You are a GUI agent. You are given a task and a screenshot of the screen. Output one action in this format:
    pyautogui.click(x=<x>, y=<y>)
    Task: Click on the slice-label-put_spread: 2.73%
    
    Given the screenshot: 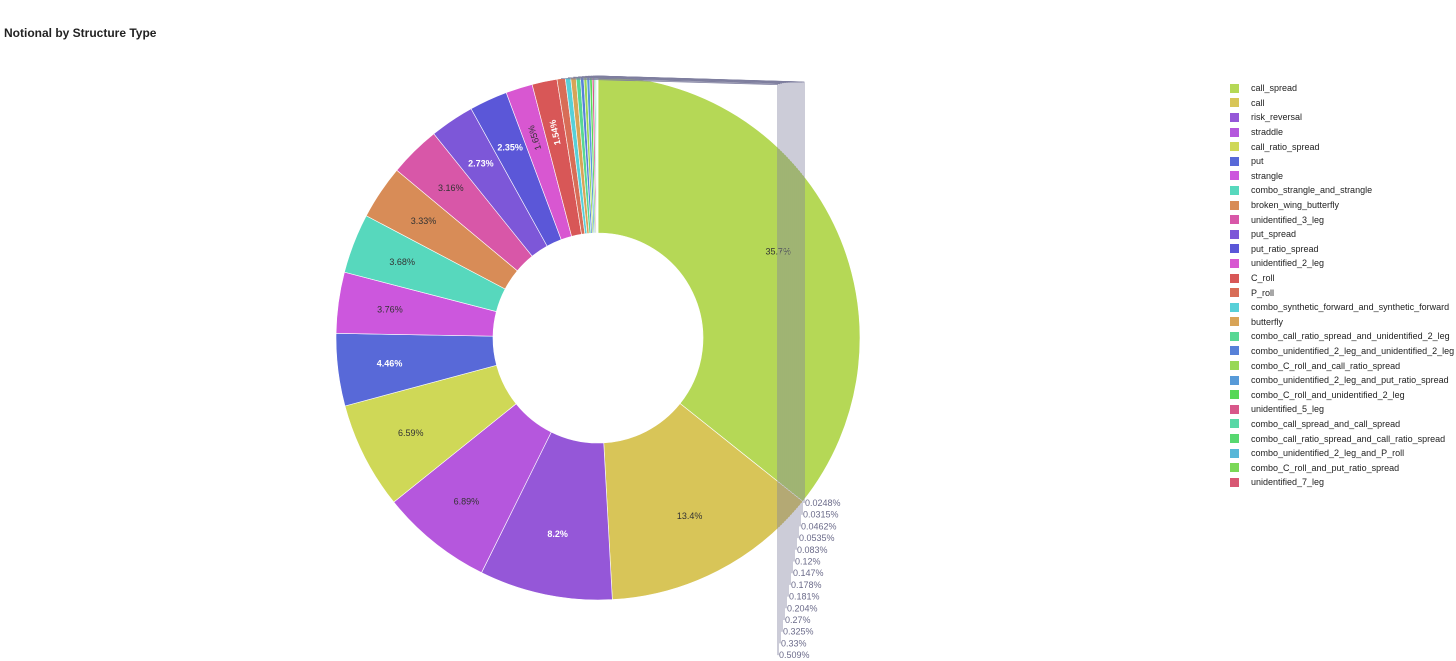 What is the action you would take?
    pyautogui.click(x=481, y=164)
    